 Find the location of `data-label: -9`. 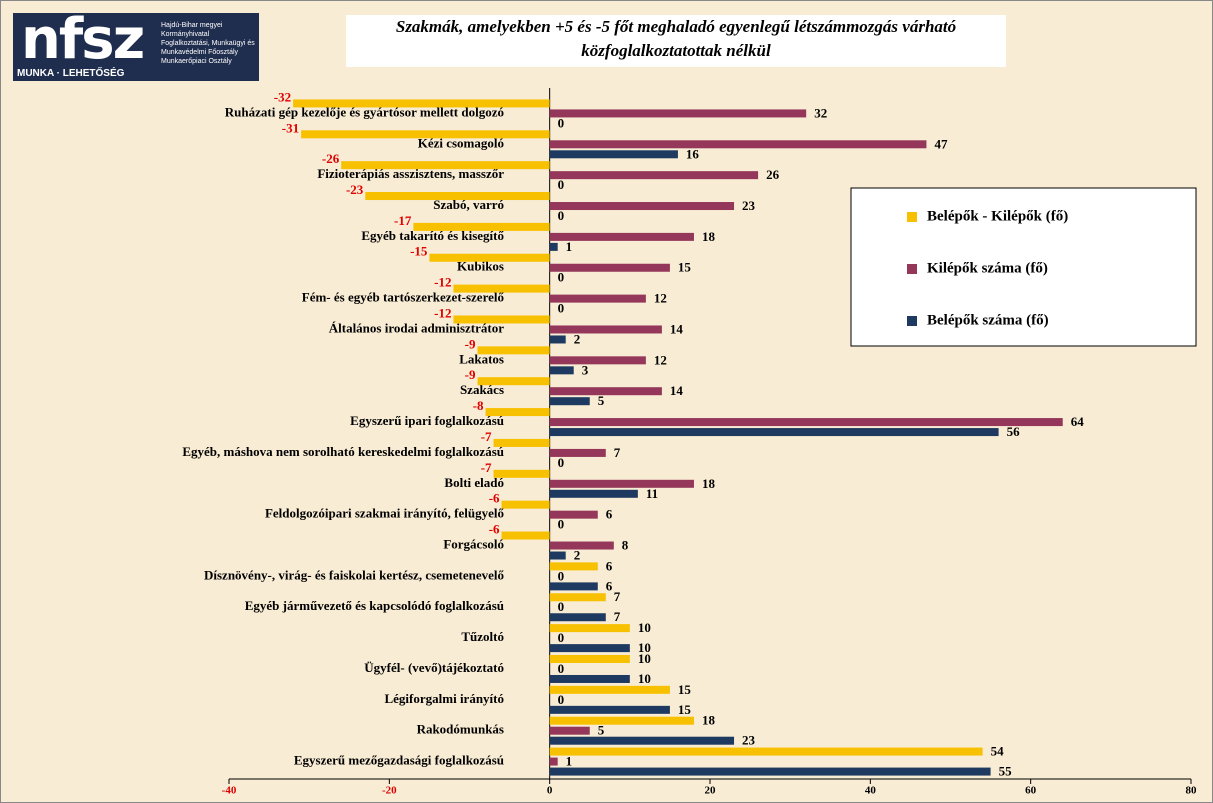

data-label: -9 is located at coordinates (470, 343).